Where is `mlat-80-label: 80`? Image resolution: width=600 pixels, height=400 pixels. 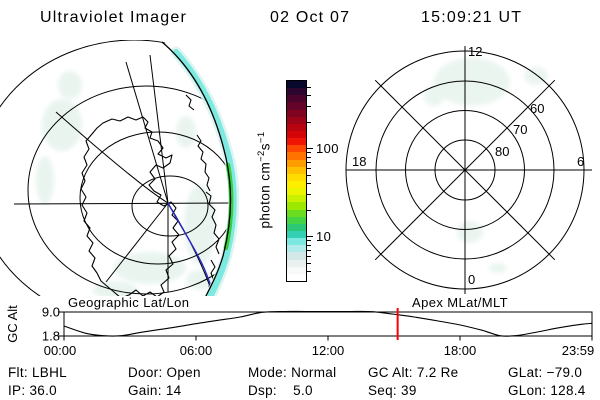
mlat-80-label: 80 is located at coordinates (502, 151).